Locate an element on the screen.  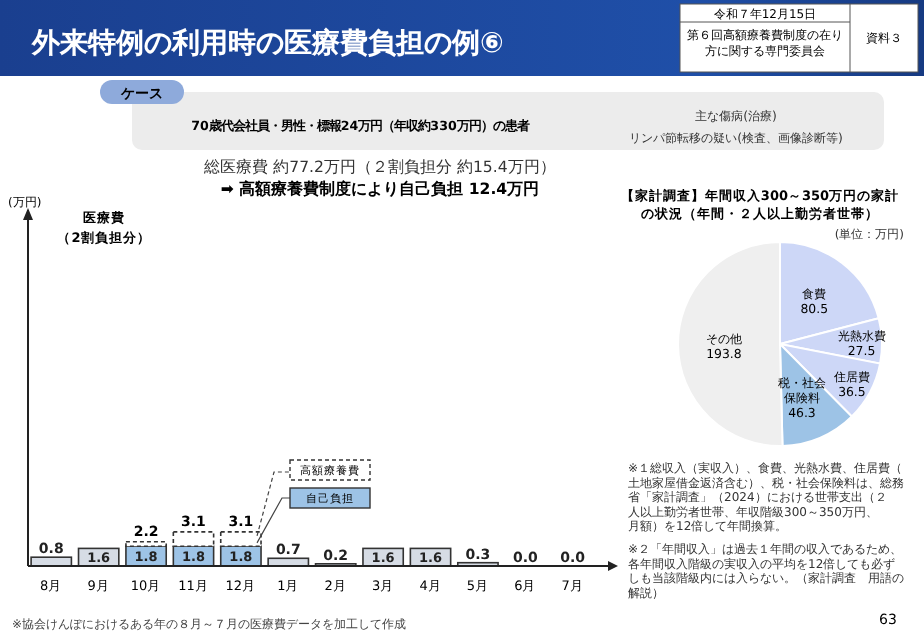
chart-title: 外来特例の利用時の医療費負担の例⑥ is located at coordinates (267, 43).